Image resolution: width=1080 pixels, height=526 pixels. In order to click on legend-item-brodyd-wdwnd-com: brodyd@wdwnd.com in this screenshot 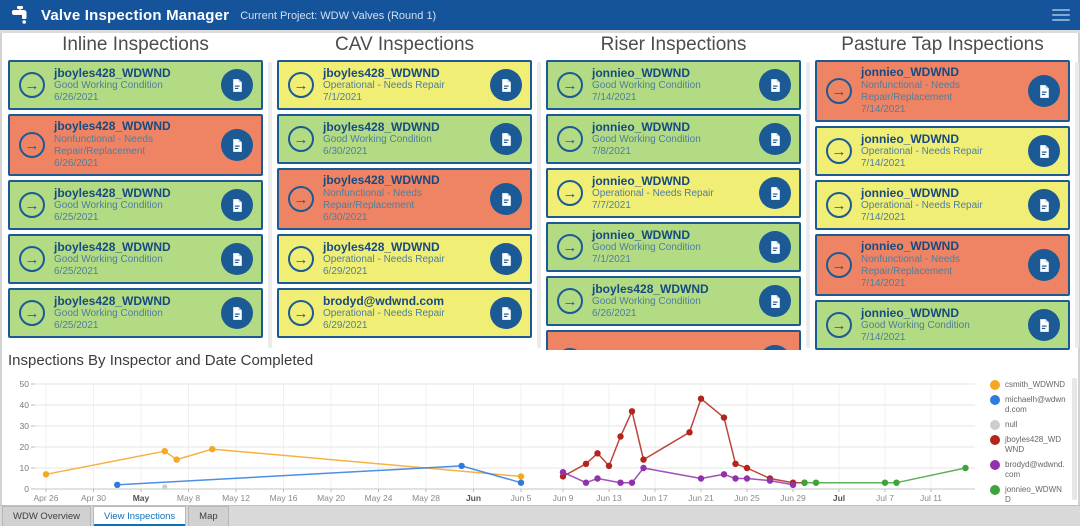, I will do `click(1030, 470)`.